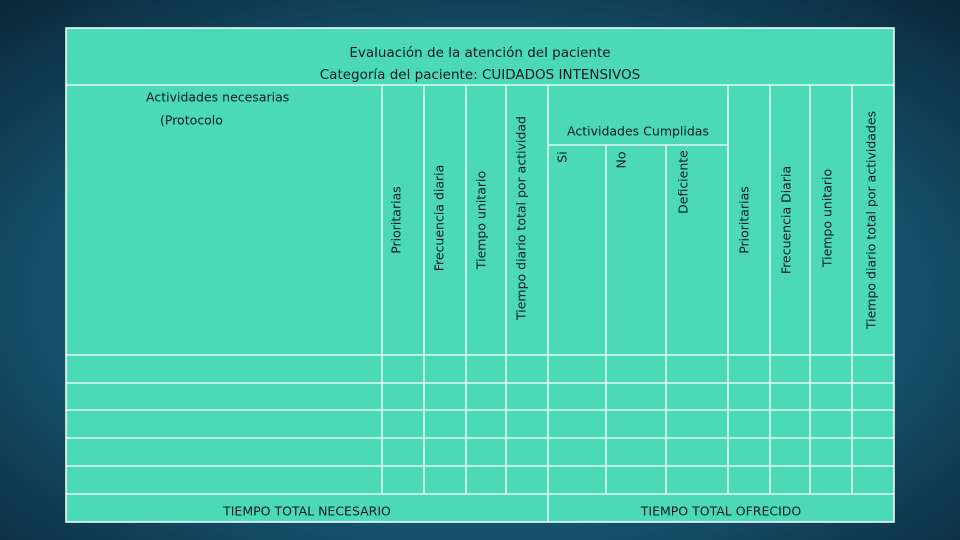 This screenshot has width=960, height=540. Describe the element at coordinates (721, 511) in the screenshot. I see `footer-label: TIEMPO TOTAL OFRECIDO` at that location.